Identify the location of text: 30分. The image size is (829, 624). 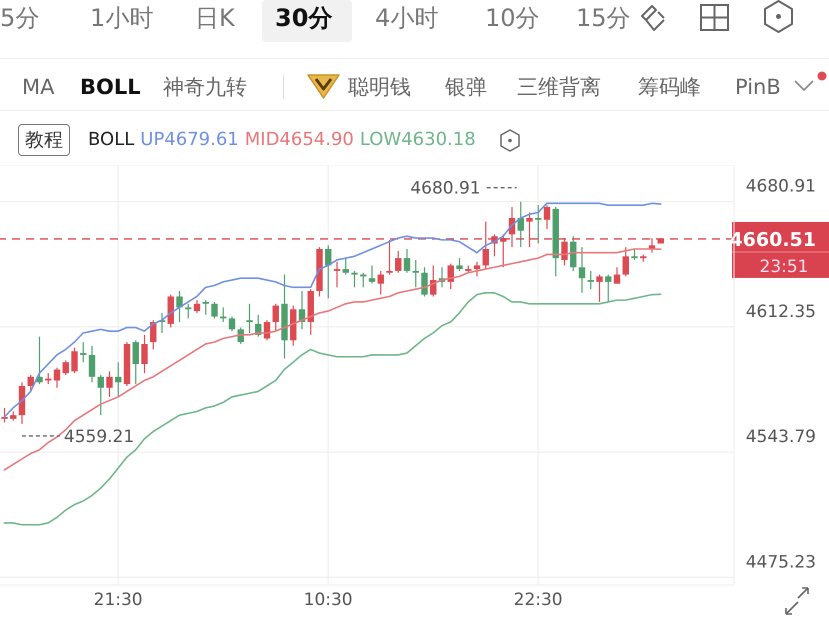
(303, 18).